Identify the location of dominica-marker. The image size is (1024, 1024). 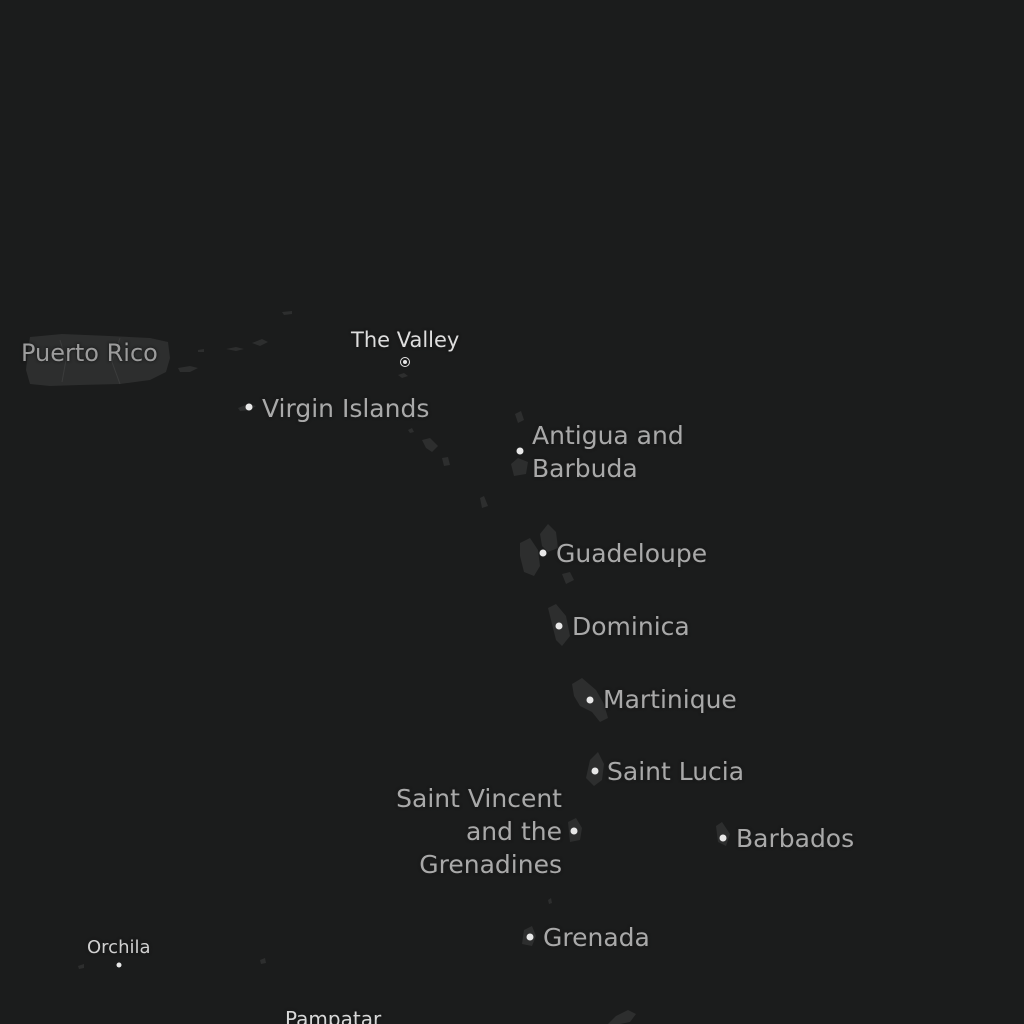
(559, 626).